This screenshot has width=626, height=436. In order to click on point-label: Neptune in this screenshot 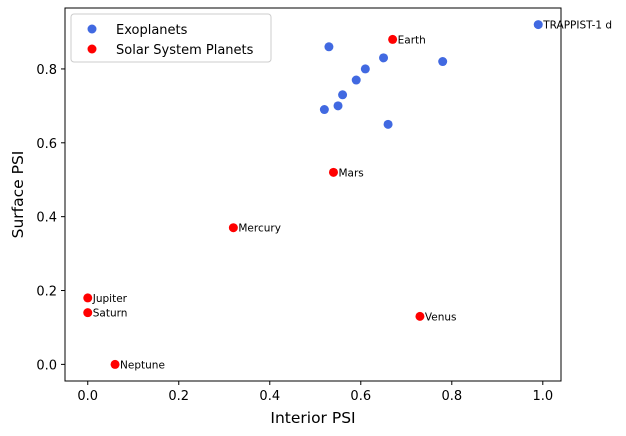, I will do `click(142, 365)`.